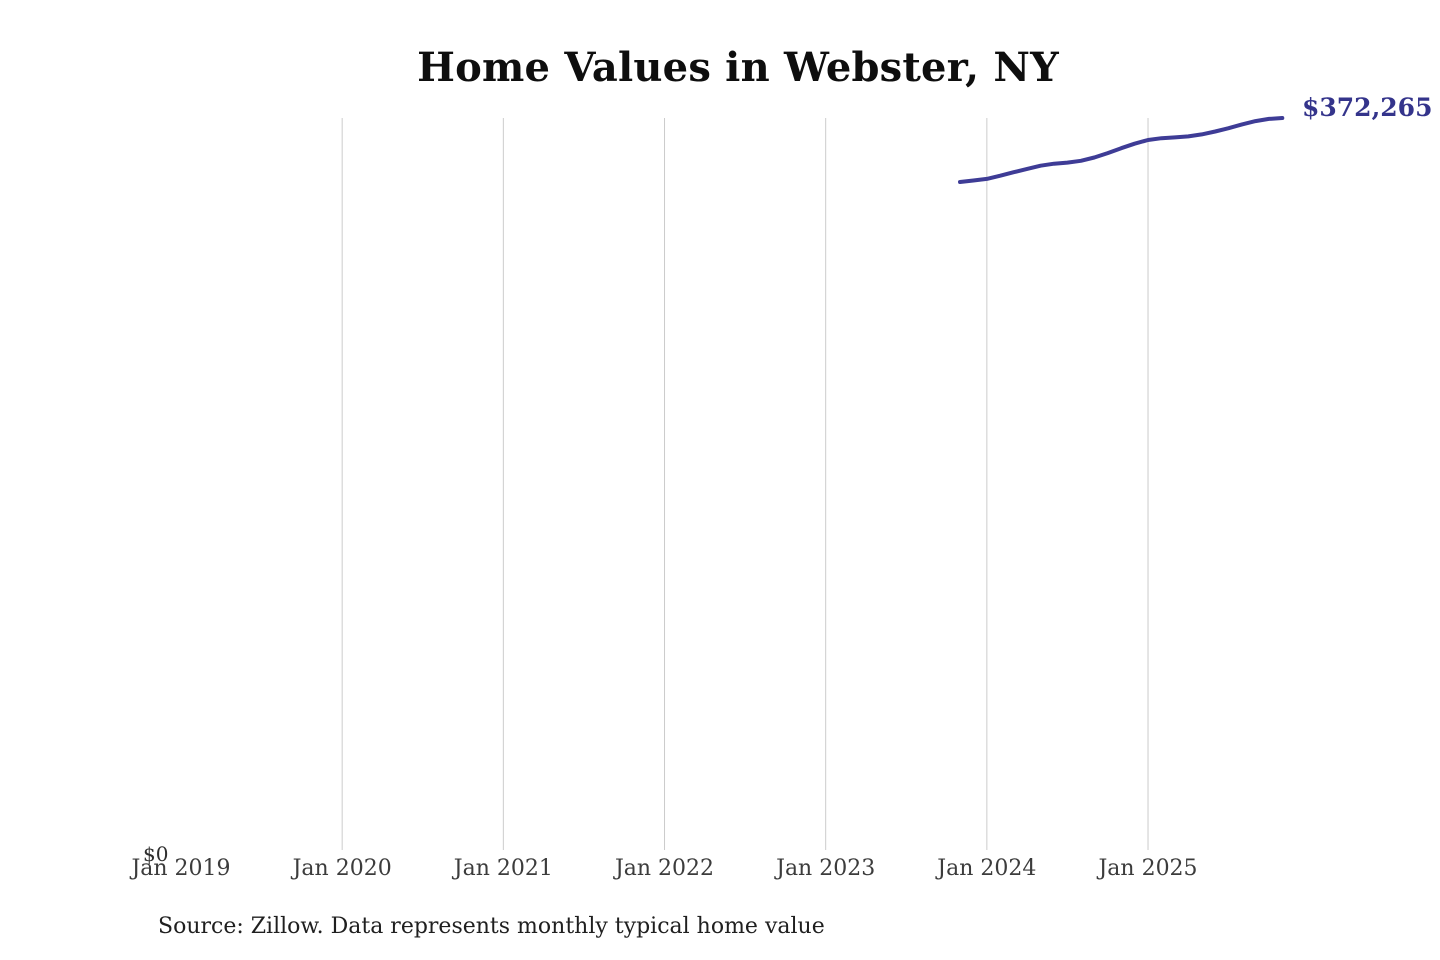 The width and height of the screenshot is (1440, 960). I want to click on x-axis-tick-label: Jan 2019, so click(181, 868).